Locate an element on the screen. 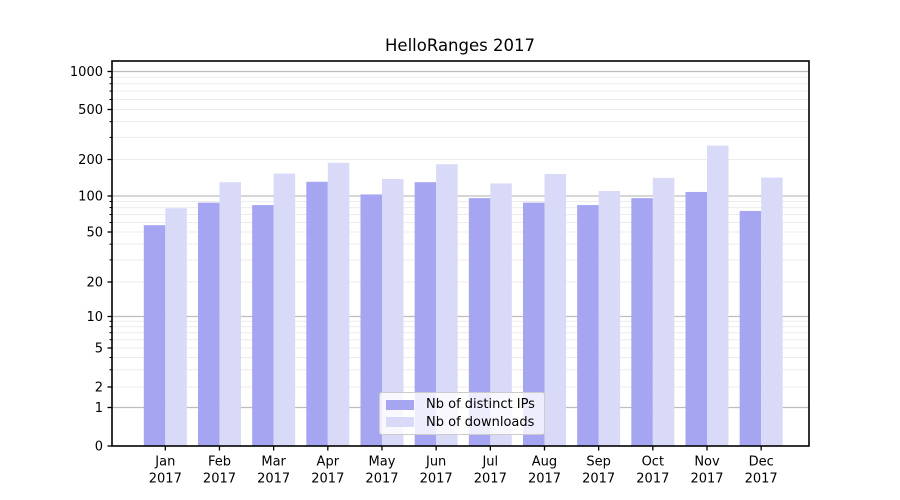  x-tick-label-month: Jan is located at coordinates (164, 462).